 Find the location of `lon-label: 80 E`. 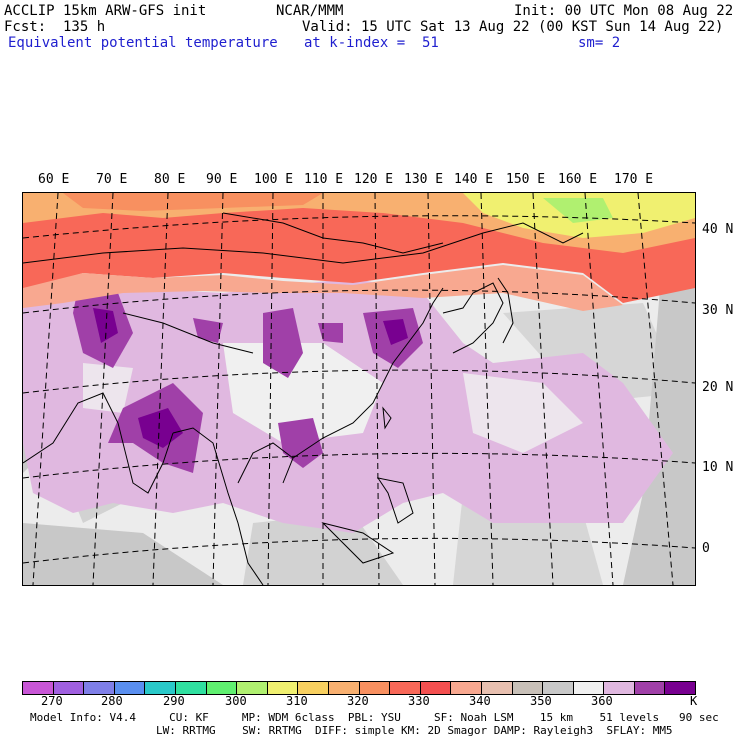

lon-label: 80 E is located at coordinates (170, 179).